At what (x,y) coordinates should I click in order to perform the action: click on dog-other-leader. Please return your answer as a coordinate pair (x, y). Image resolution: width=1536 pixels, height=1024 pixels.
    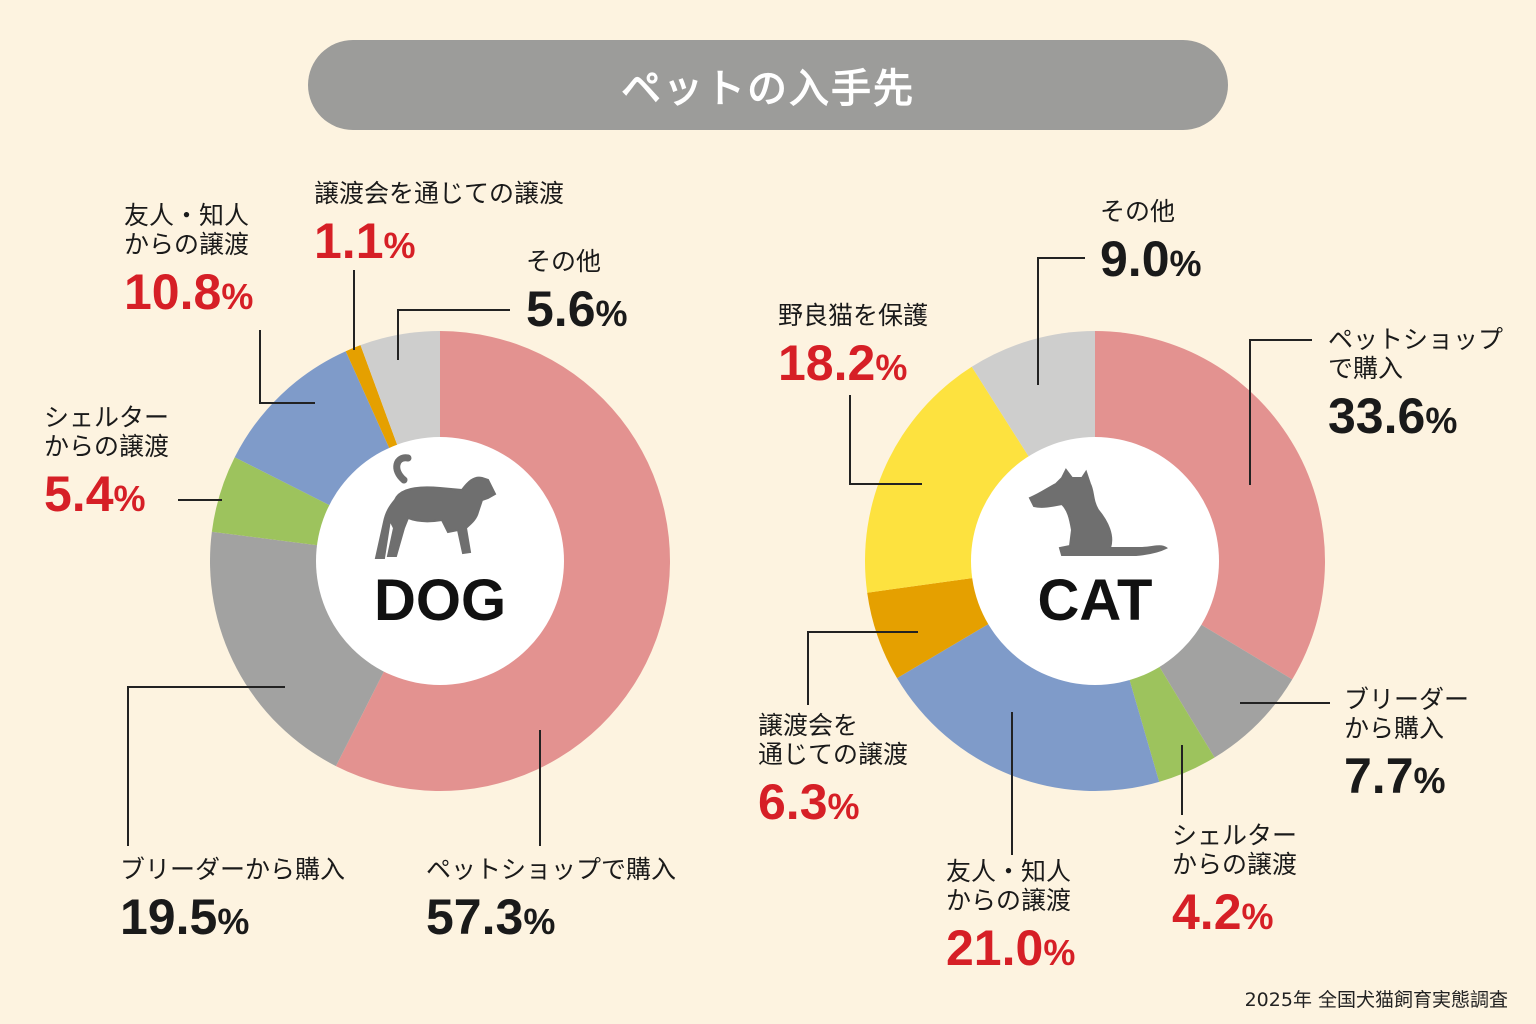
    Looking at the image, I should click on (453, 334).